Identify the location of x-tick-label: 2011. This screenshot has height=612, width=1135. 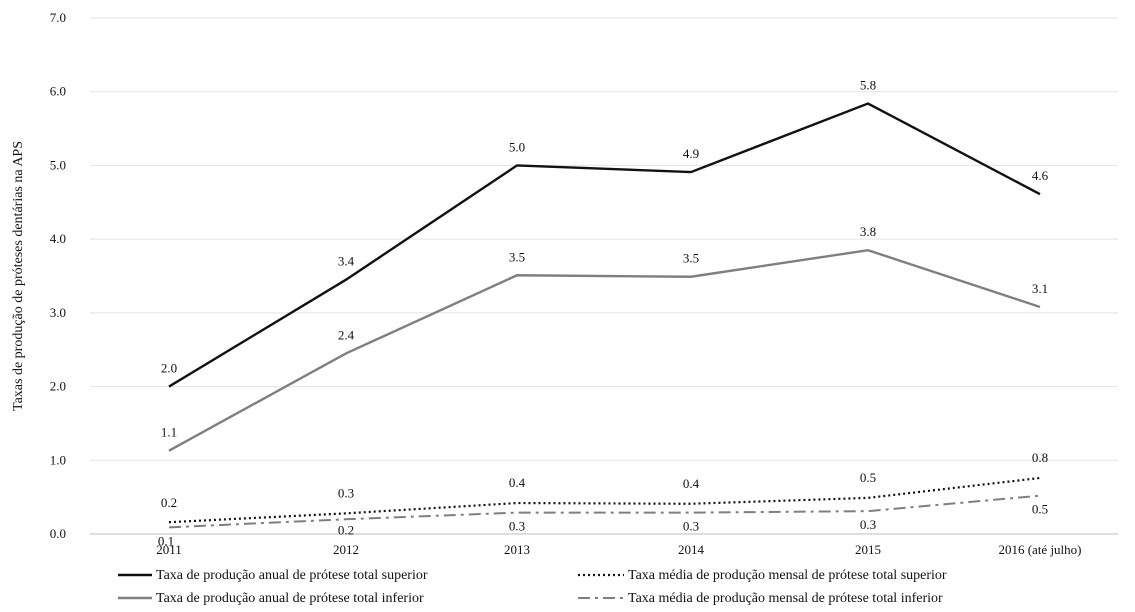
(169, 549).